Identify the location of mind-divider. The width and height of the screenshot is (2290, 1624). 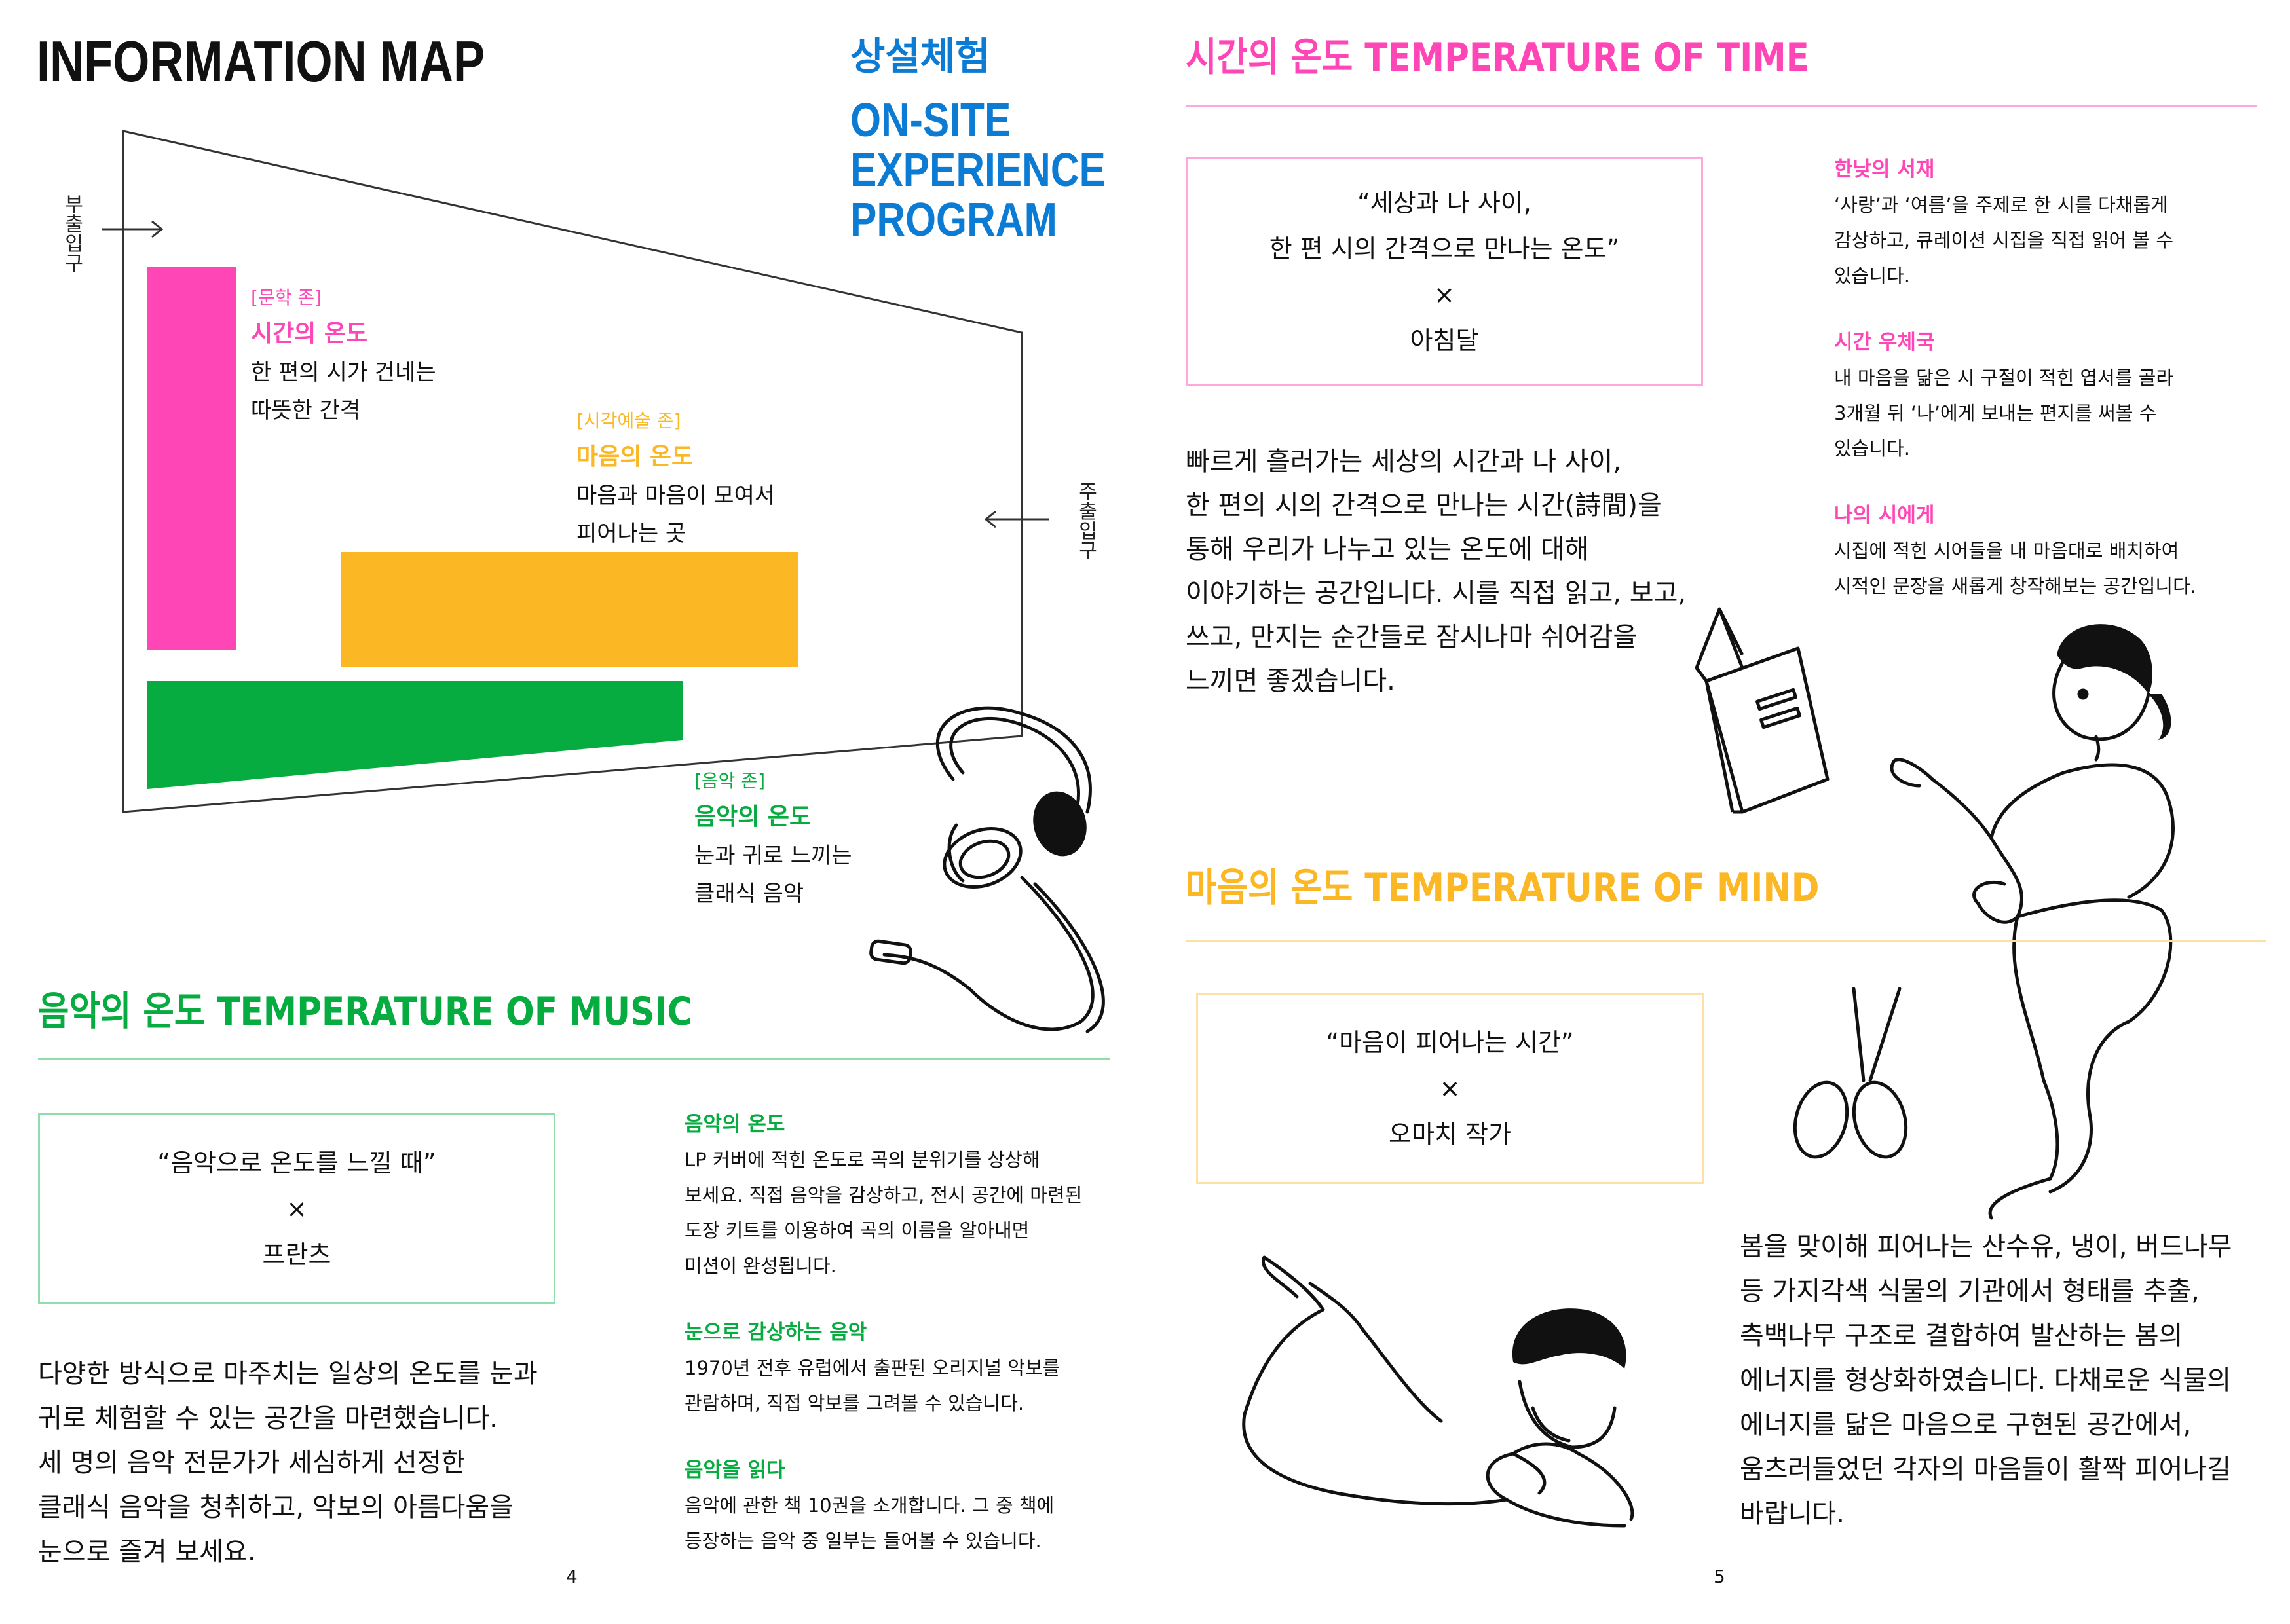
(1726, 941).